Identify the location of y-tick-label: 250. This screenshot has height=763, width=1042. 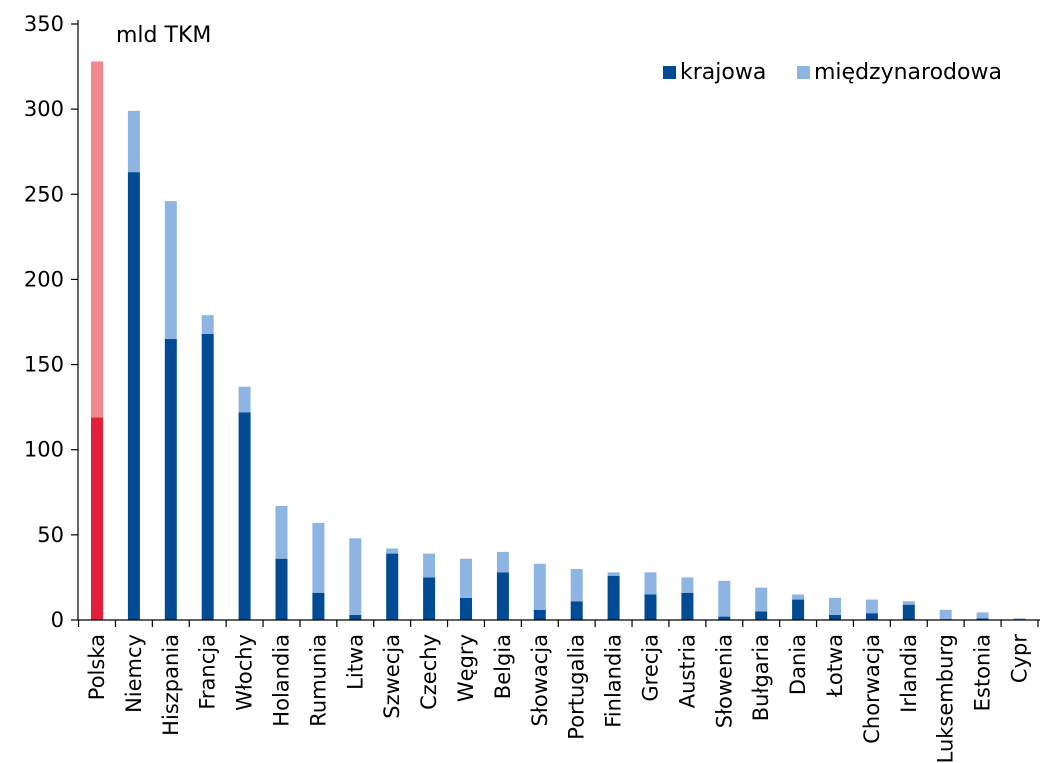
(44, 194).